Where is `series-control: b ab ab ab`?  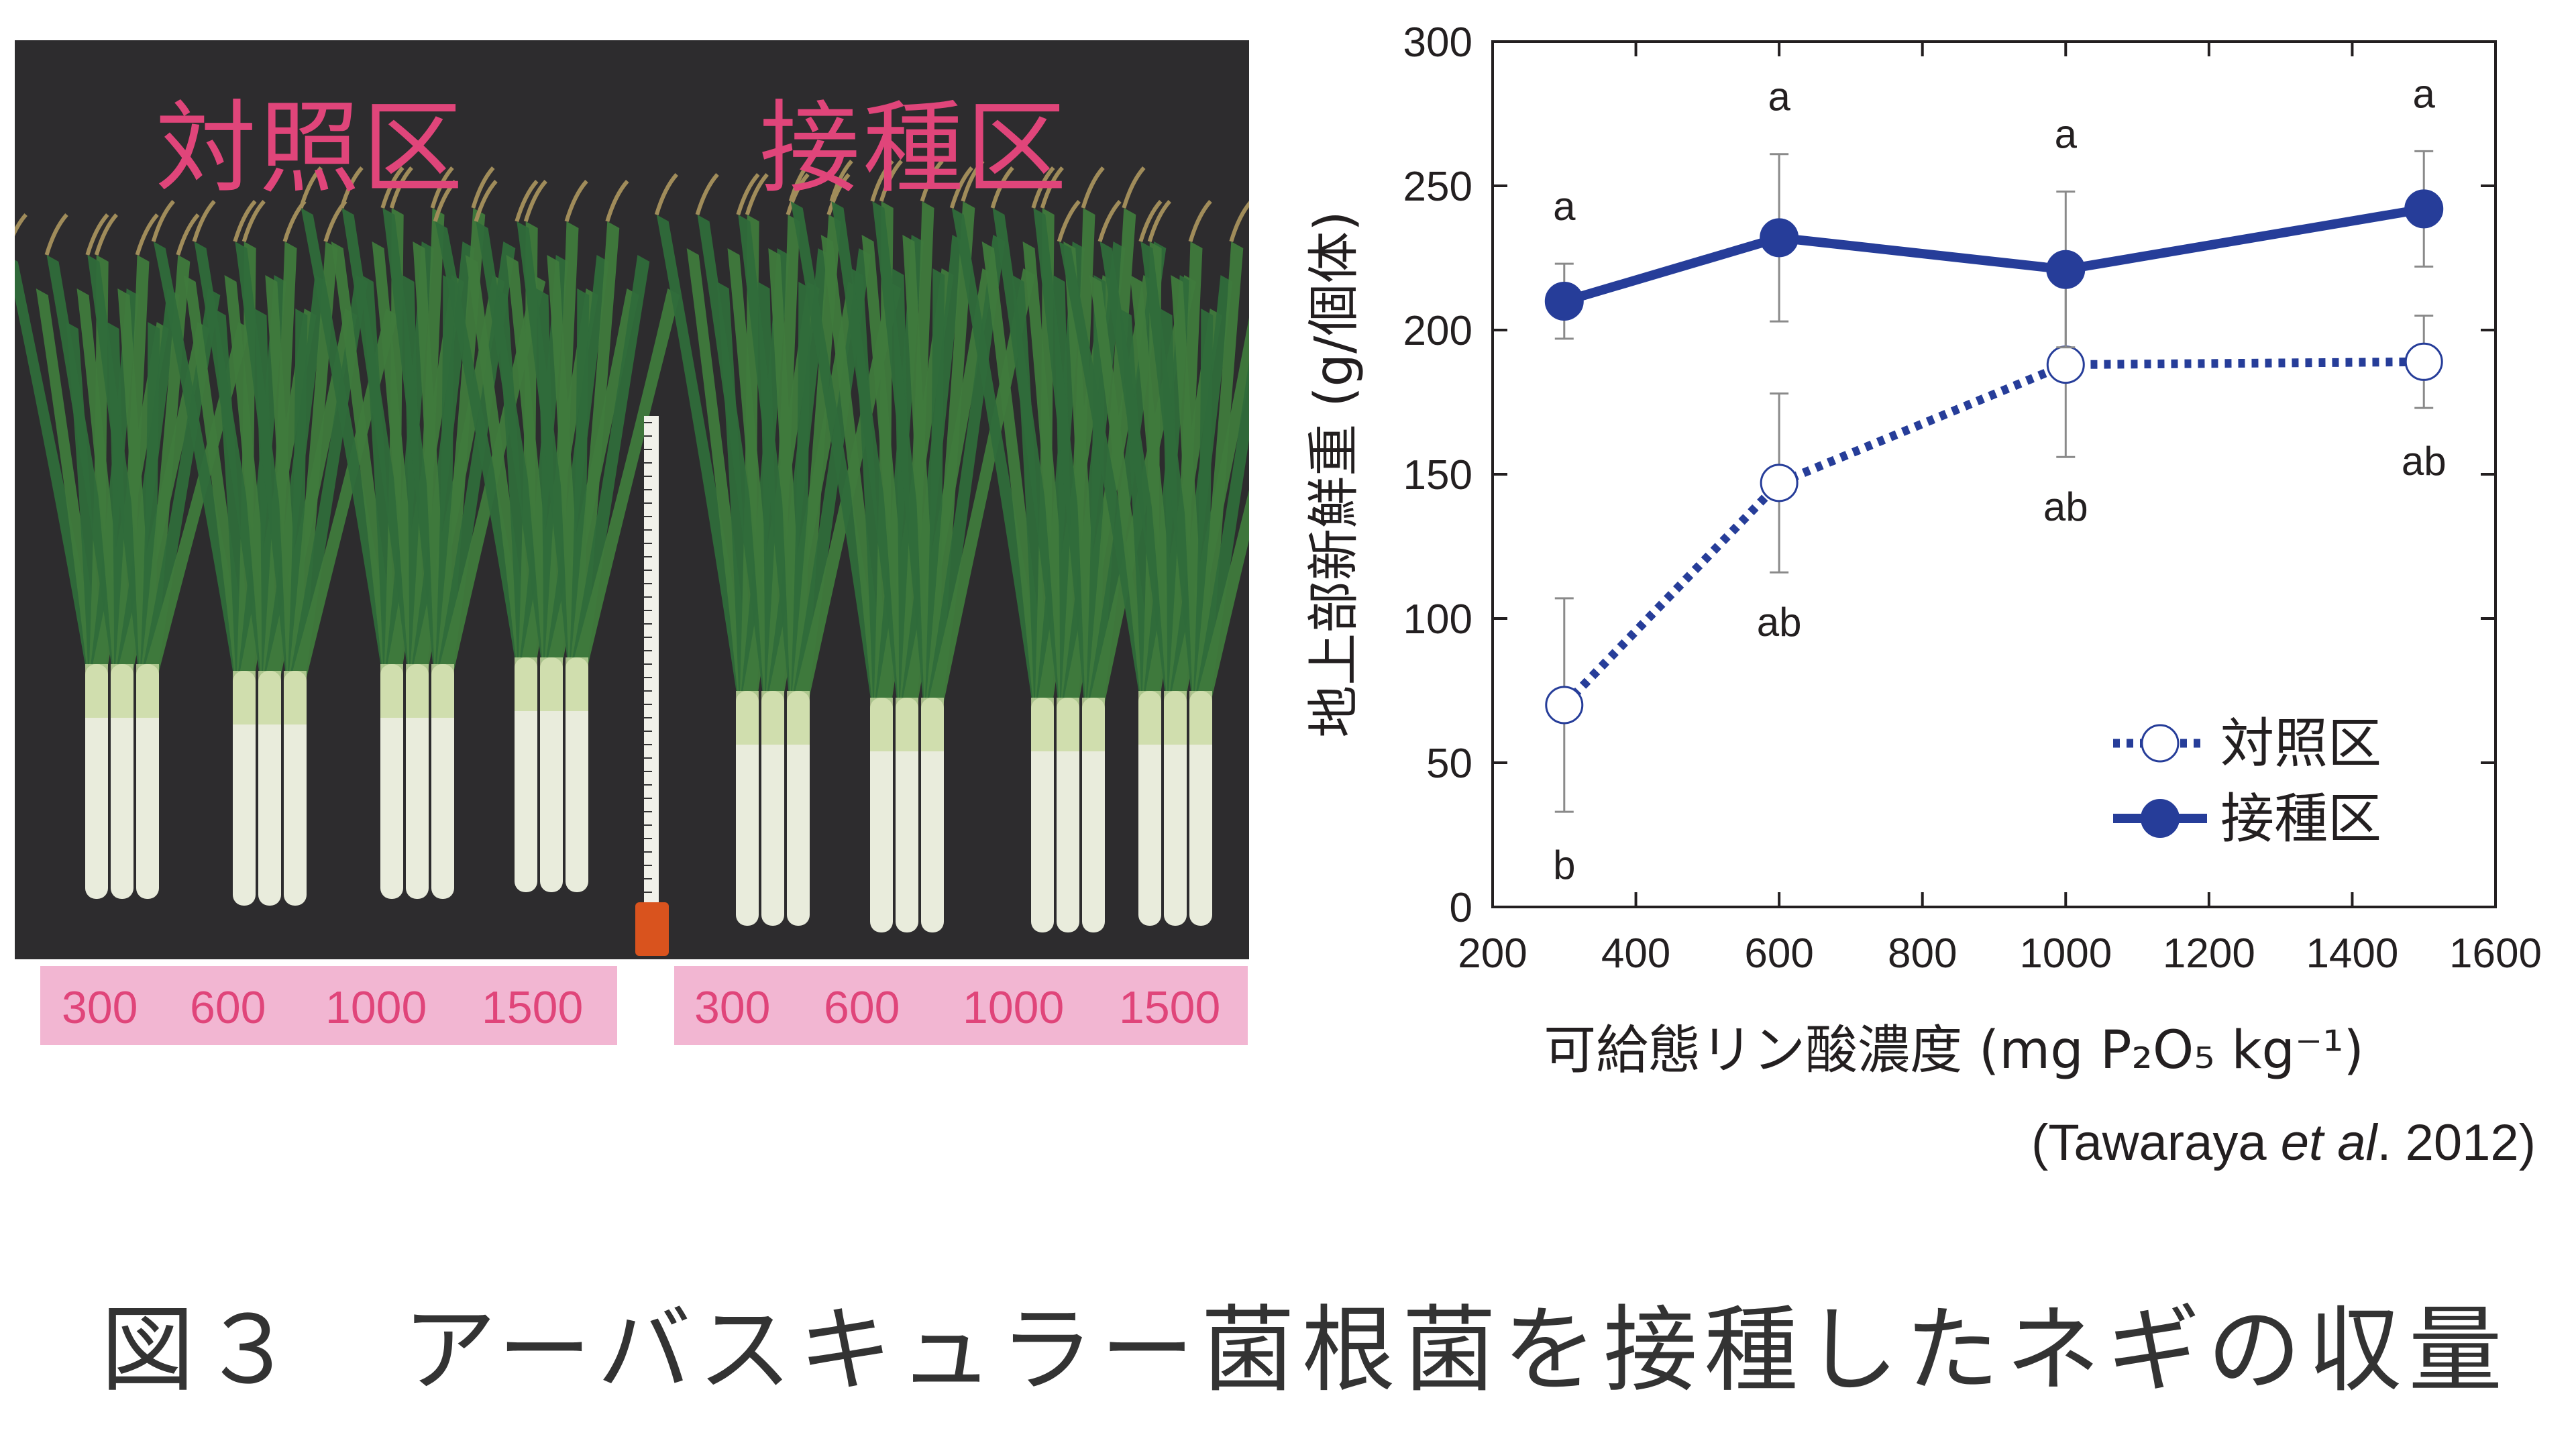 series-control: b ab ab ab is located at coordinates (1996, 579).